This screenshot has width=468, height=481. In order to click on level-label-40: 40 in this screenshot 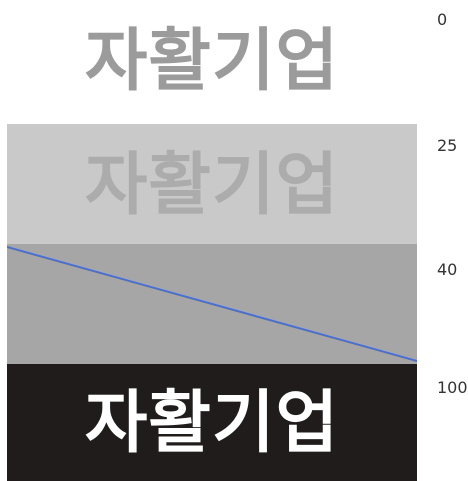, I will do `click(447, 269)`.